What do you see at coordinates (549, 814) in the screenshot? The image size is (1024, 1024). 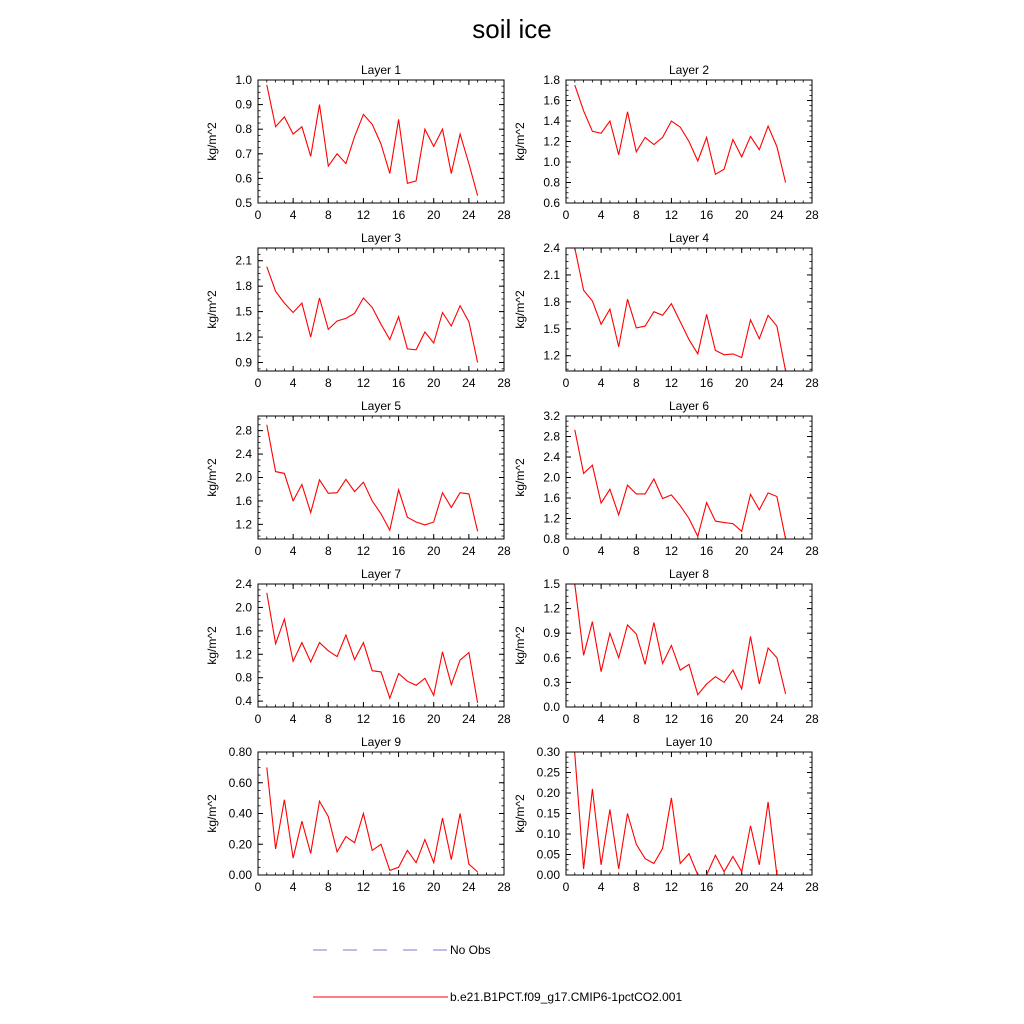 I see `y-tick-label: 0.15` at bounding box center [549, 814].